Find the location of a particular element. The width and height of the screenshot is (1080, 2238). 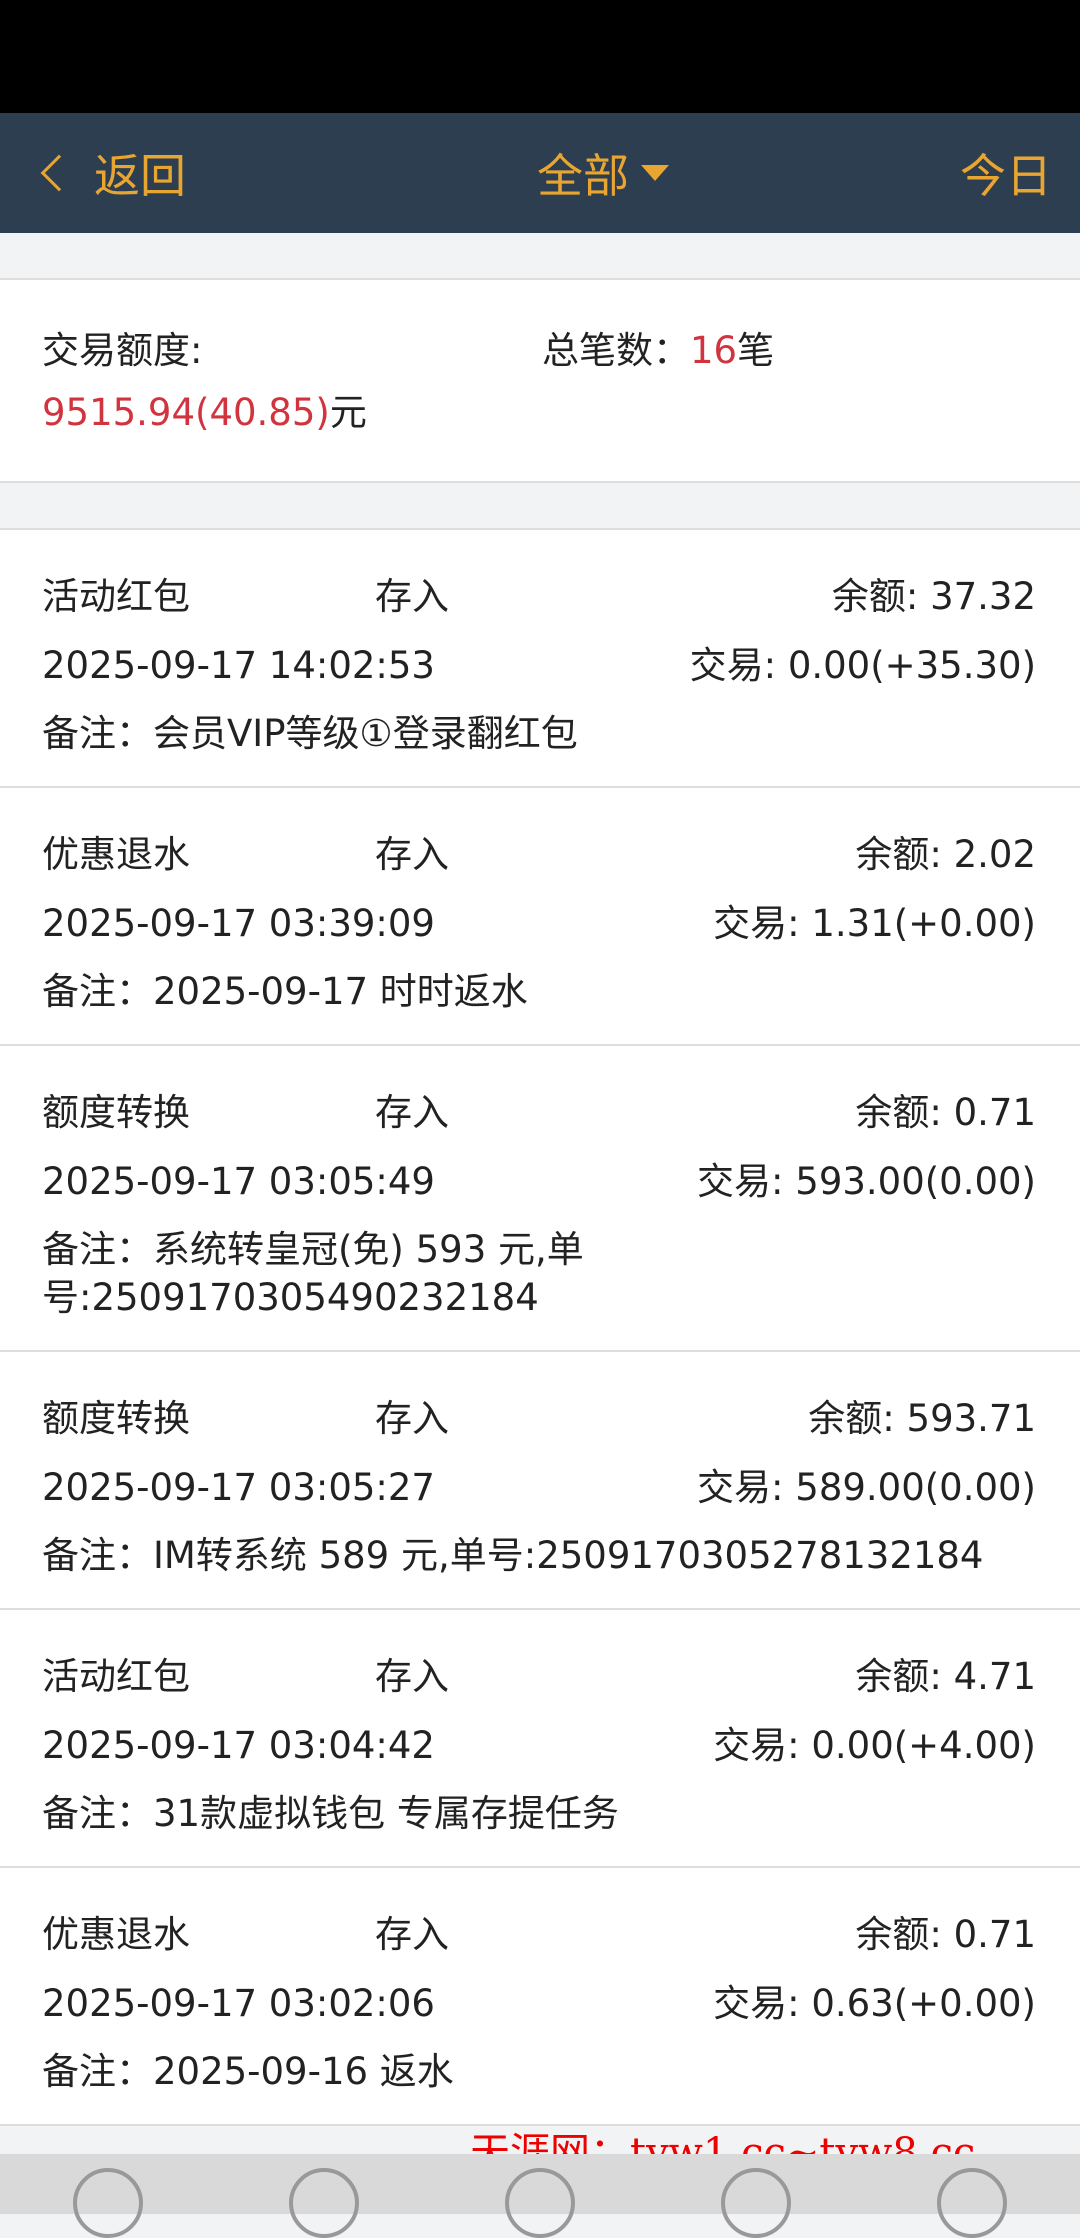

item-balance: 余额: 2.02 is located at coordinates (945, 854).